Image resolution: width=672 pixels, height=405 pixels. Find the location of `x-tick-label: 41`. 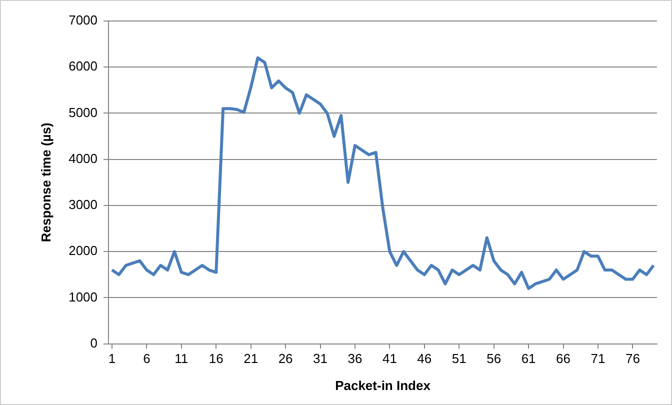

x-tick-label: 41 is located at coordinates (389, 358).